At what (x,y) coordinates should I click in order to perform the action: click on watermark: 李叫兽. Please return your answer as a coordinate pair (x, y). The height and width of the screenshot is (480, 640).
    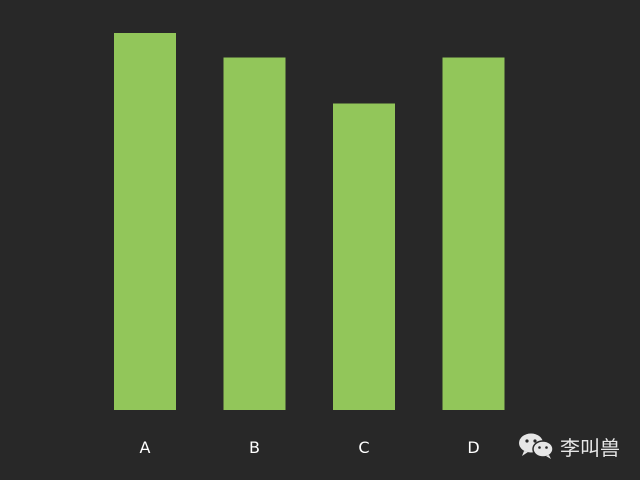
    Looking at the image, I should click on (568, 446).